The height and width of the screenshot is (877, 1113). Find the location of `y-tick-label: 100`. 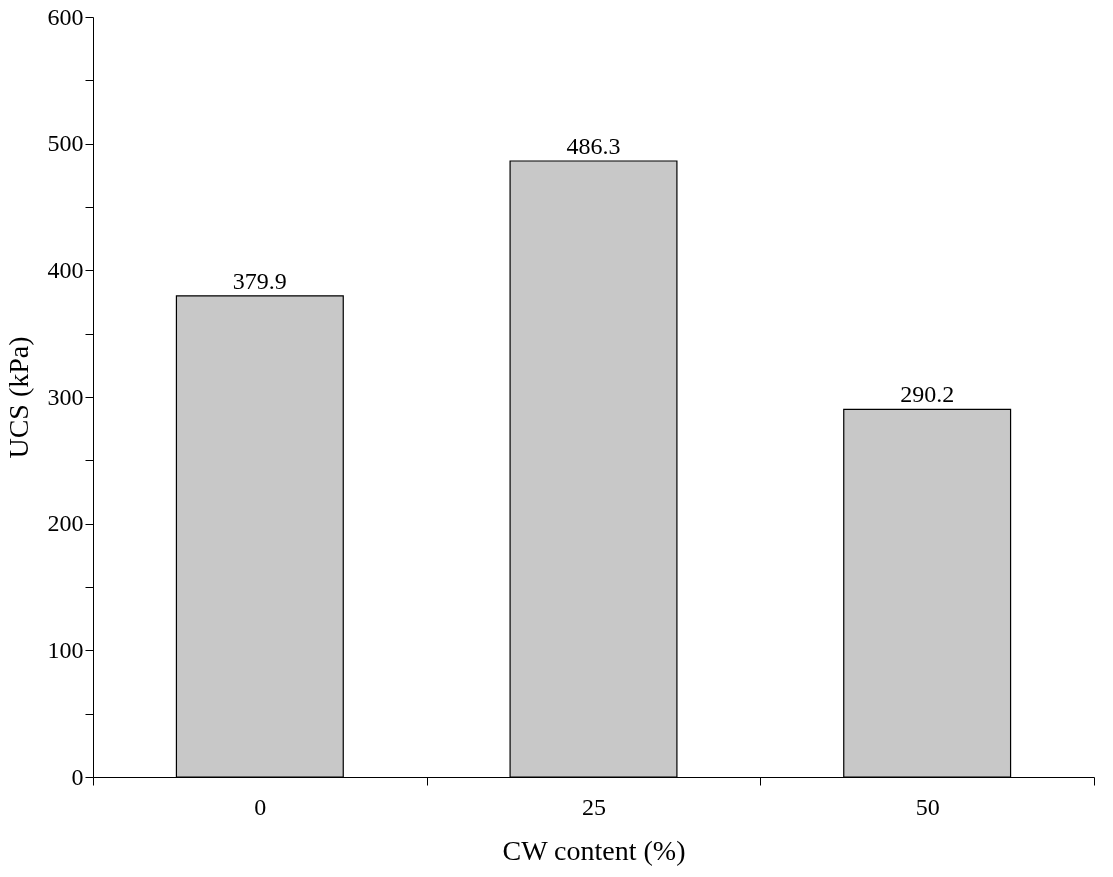

y-tick-label: 100 is located at coordinates (65, 649).